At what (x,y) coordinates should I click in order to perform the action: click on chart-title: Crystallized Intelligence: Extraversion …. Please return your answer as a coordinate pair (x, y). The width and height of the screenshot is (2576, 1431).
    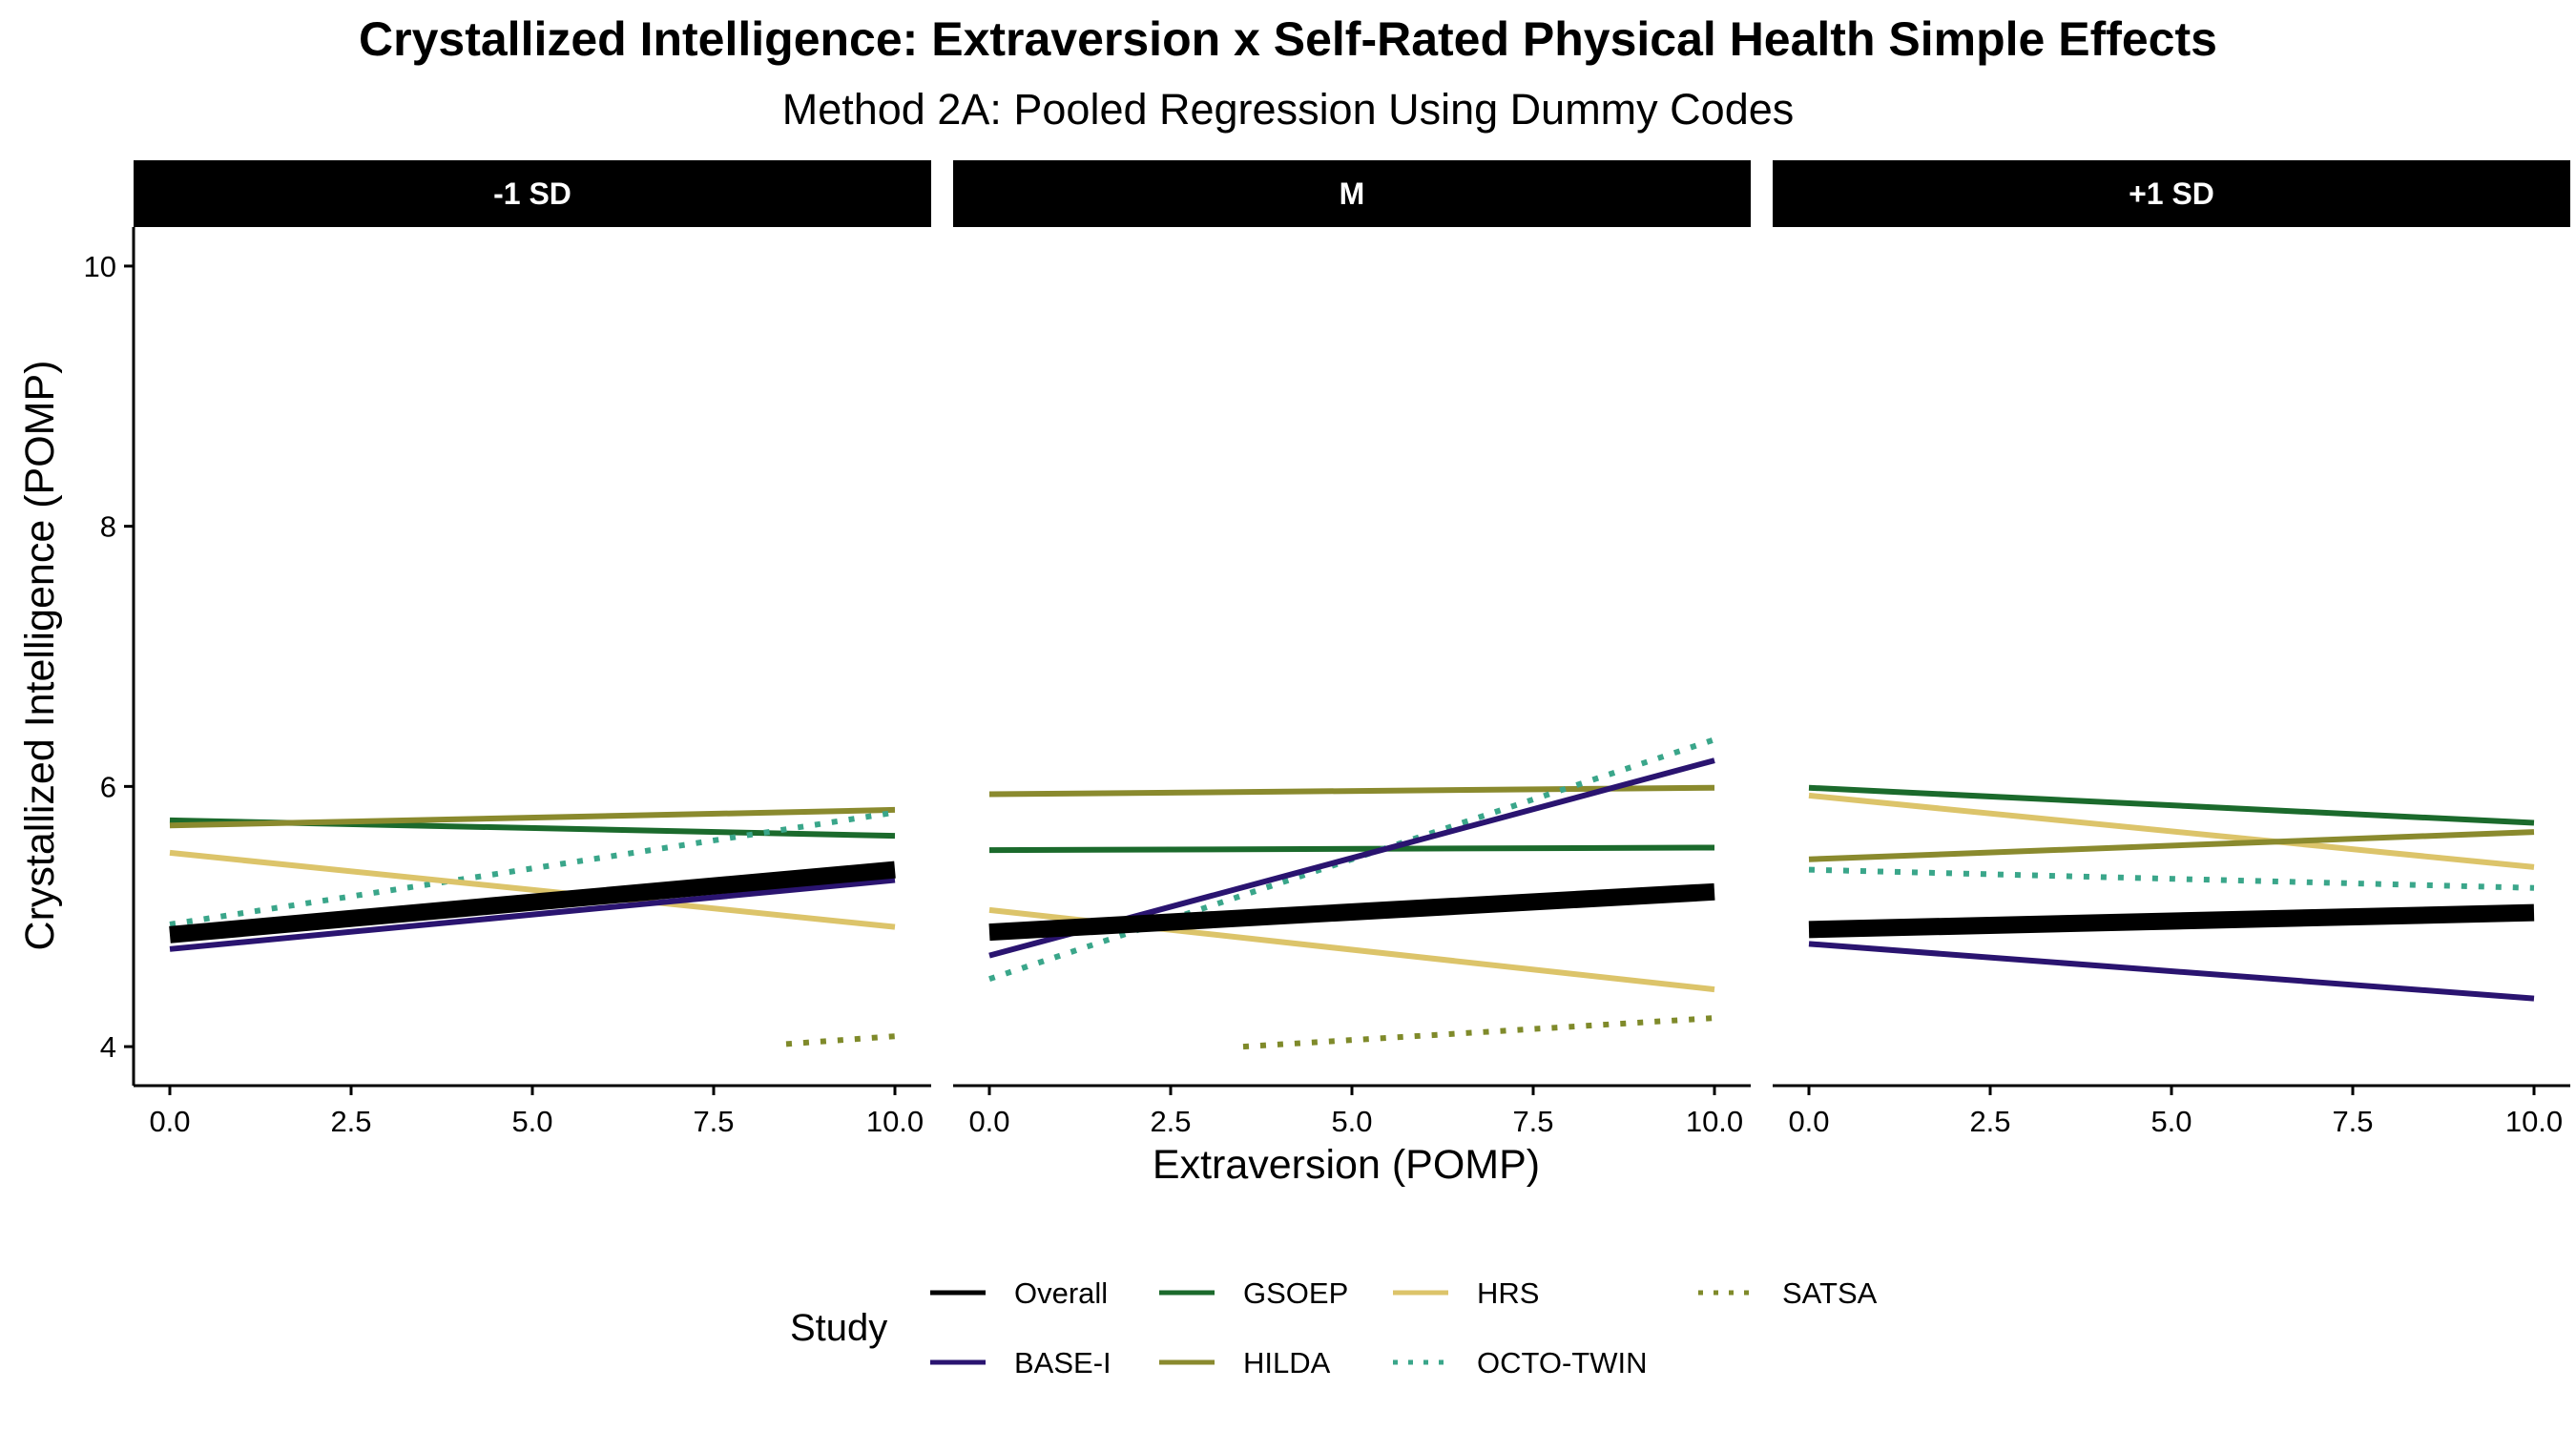
    Looking at the image, I should click on (1288, 39).